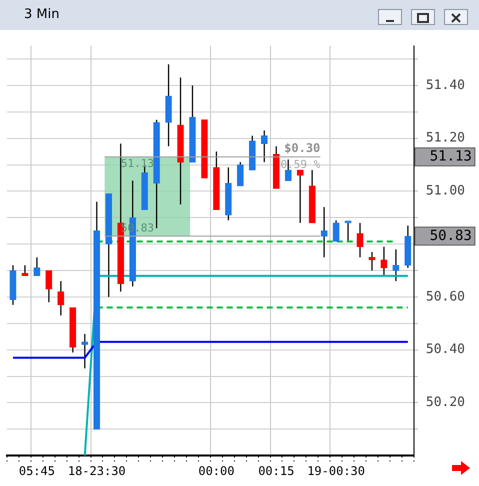  What do you see at coordinates (451, 156) in the screenshot?
I see `text: 51.13` at bounding box center [451, 156].